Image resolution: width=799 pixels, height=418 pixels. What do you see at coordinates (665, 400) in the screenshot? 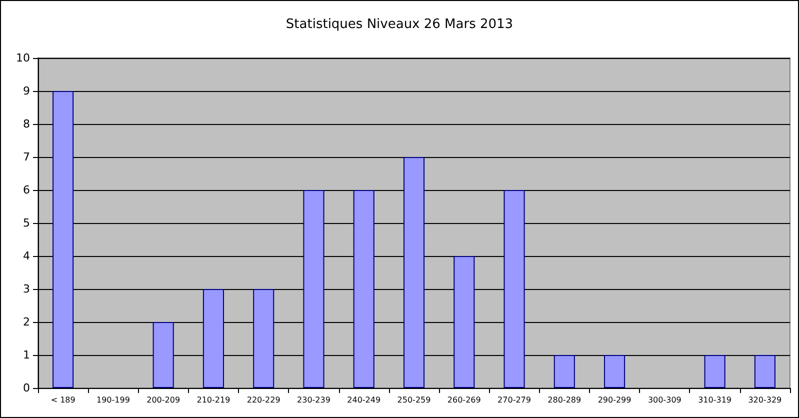
I see `x-tick-label: 300-309` at bounding box center [665, 400].